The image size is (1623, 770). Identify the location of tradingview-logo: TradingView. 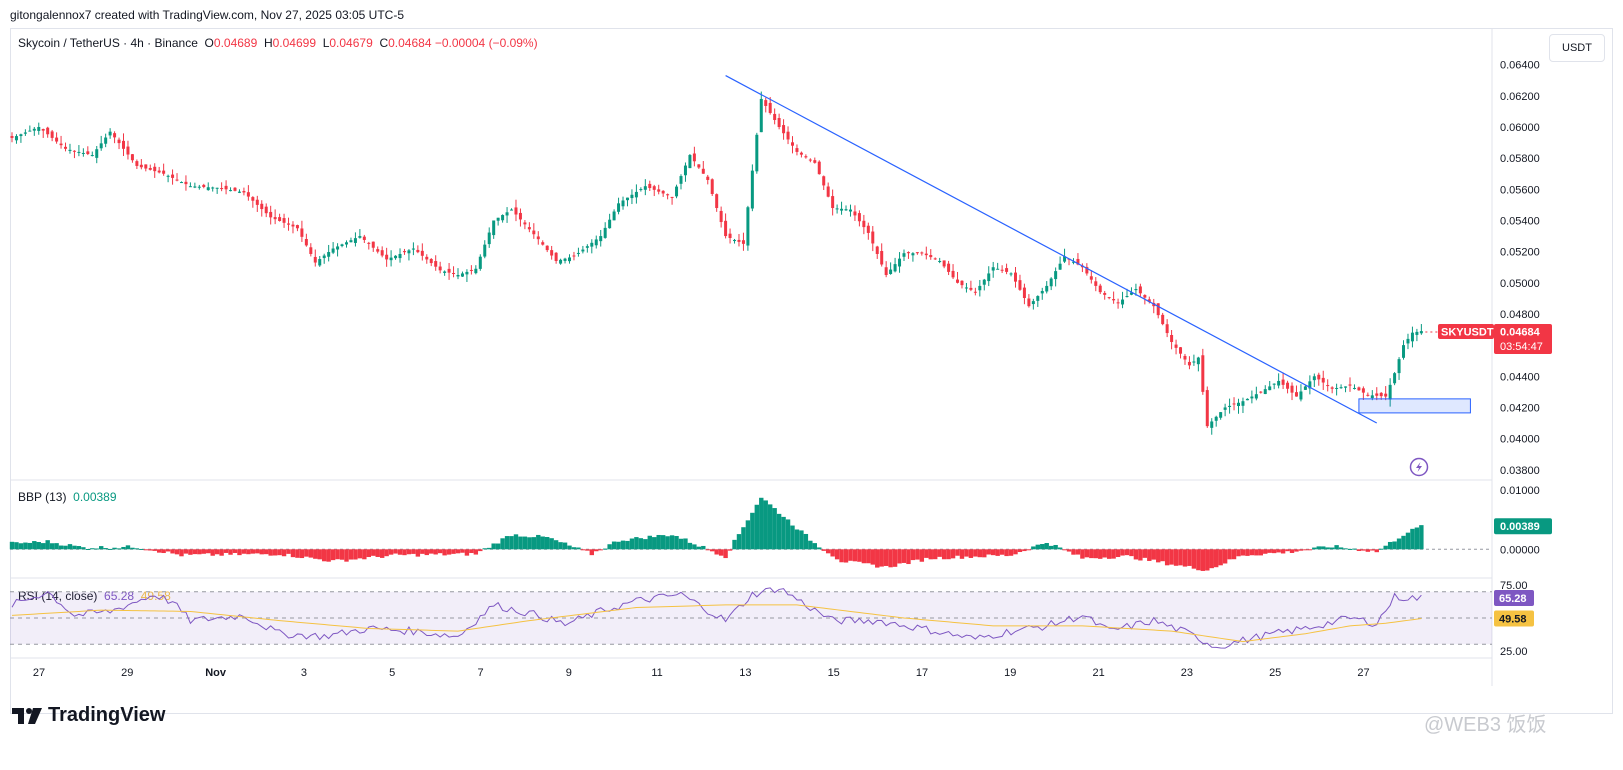
(88, 715).